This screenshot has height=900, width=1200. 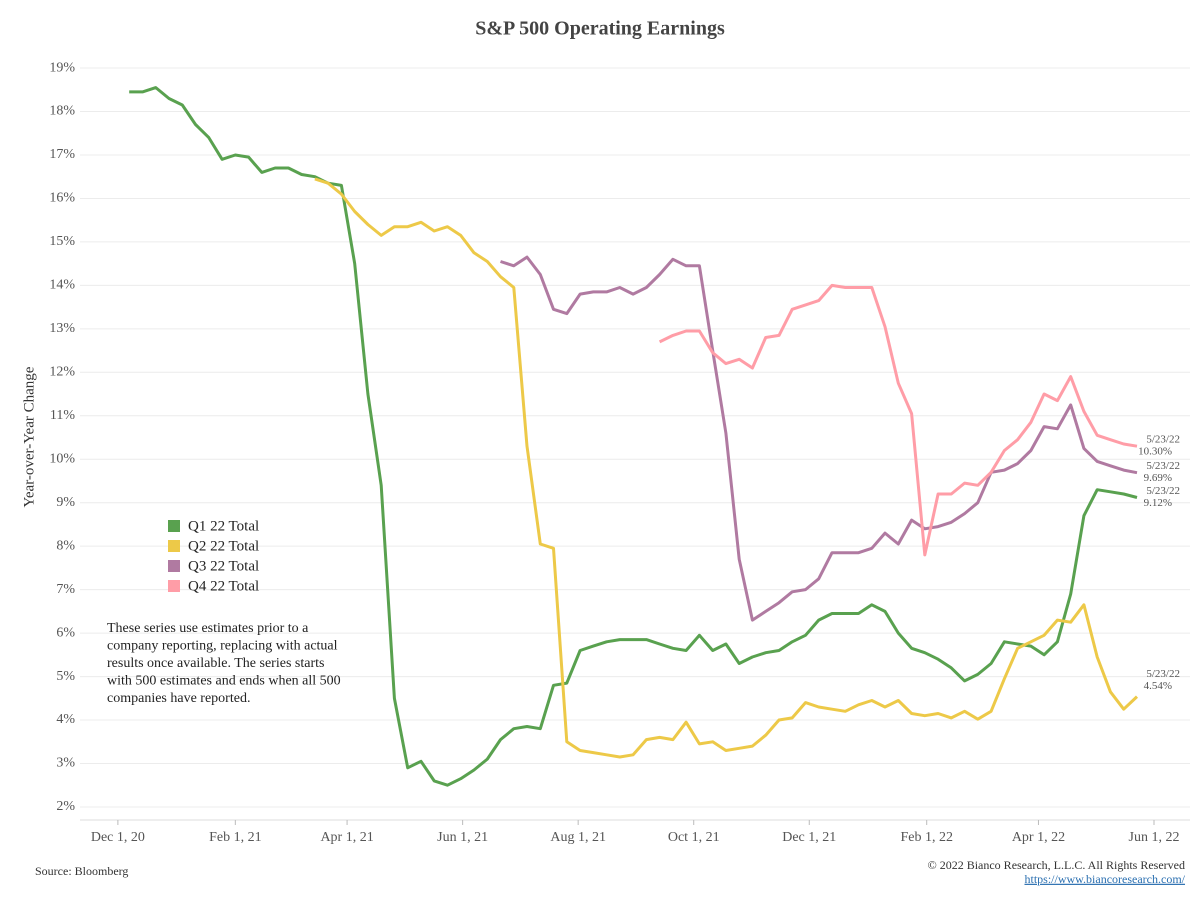 What do you see at coordinates (223, 586) in the screenshot?
I see `legend-label: Q4 22 Total` at bounding box center [223, 586].